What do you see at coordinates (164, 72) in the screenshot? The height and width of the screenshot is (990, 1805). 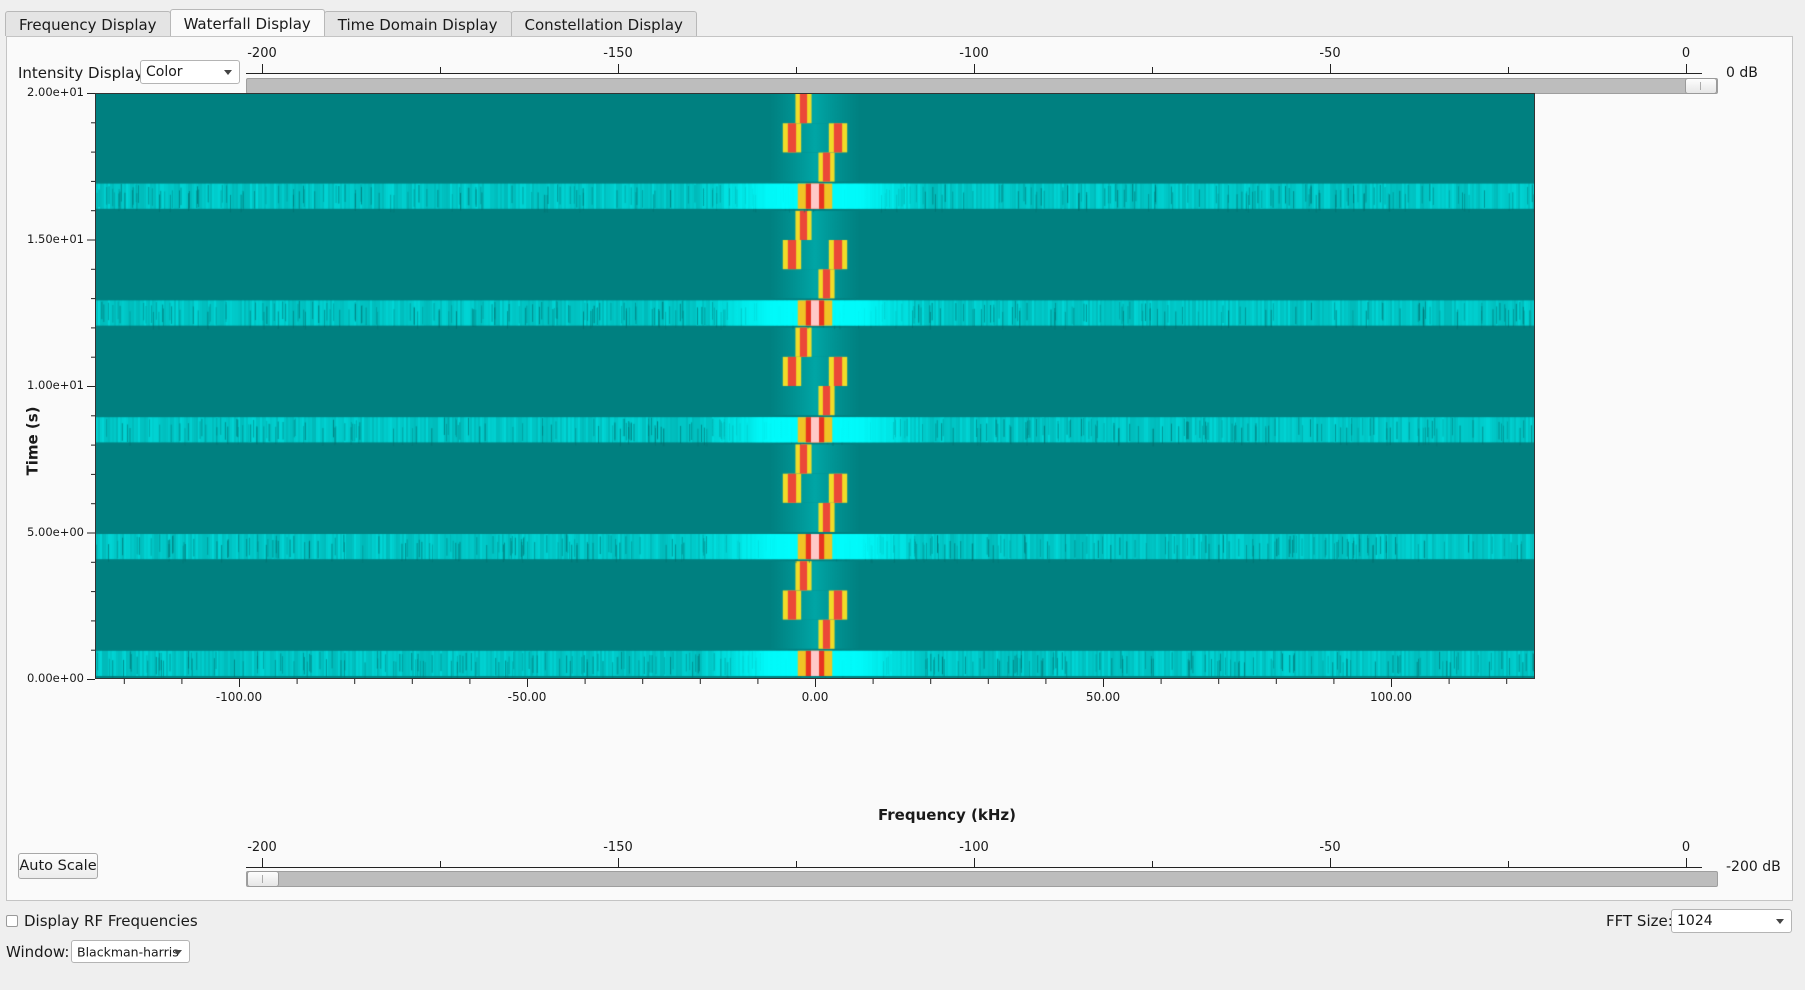 I see `intensity-display-value: Color` at bounding box center [164, 72].